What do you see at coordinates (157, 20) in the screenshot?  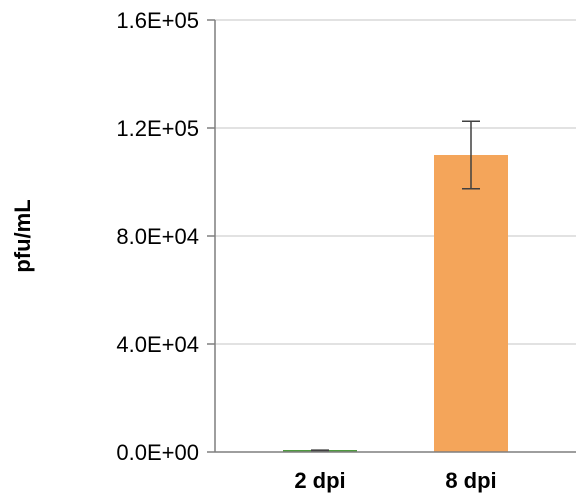 I see `y-tick-label: 1.6E+05` at bounding box center [157, 20].